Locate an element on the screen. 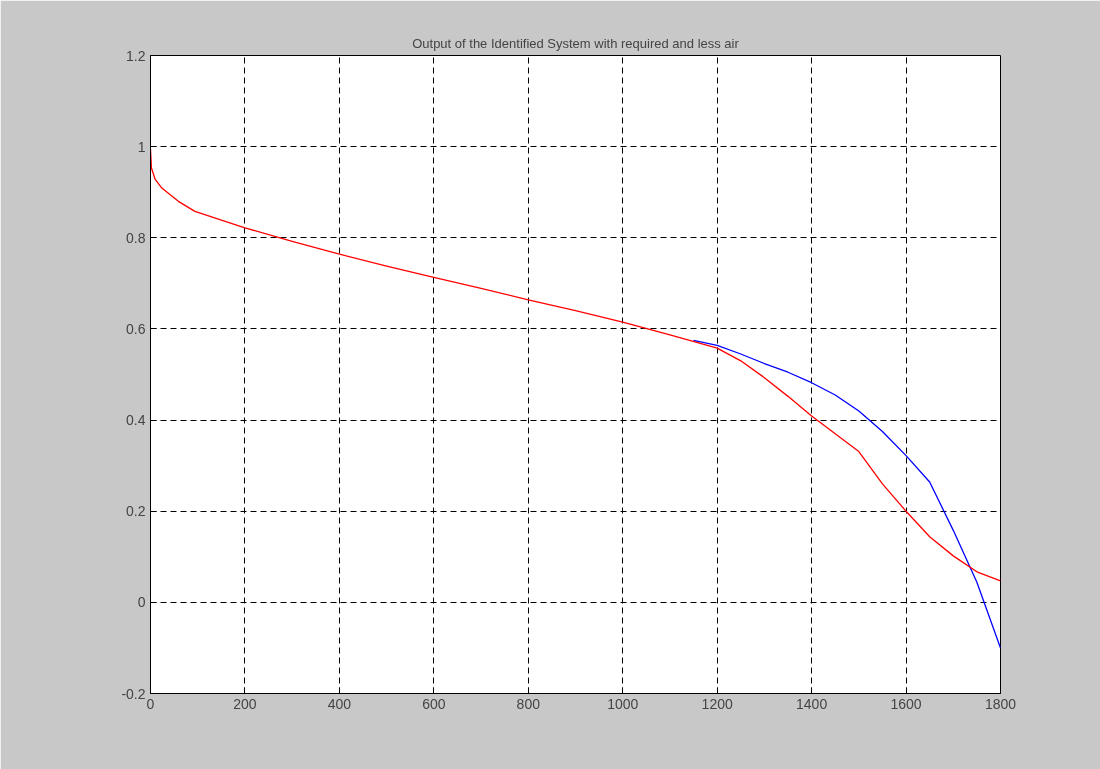  x-tick-label: 1600 is located at coordinates (906, 703).